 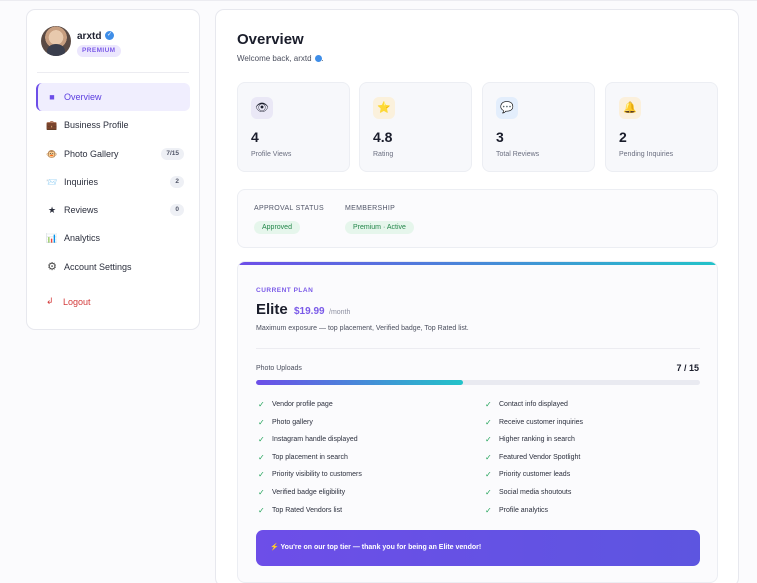 What do you see at coordinates (113, 182) in the screenshot?
I see `sidebar-item-inquiries: 📨 Inquiries 2` at bounding box center [113, 182].